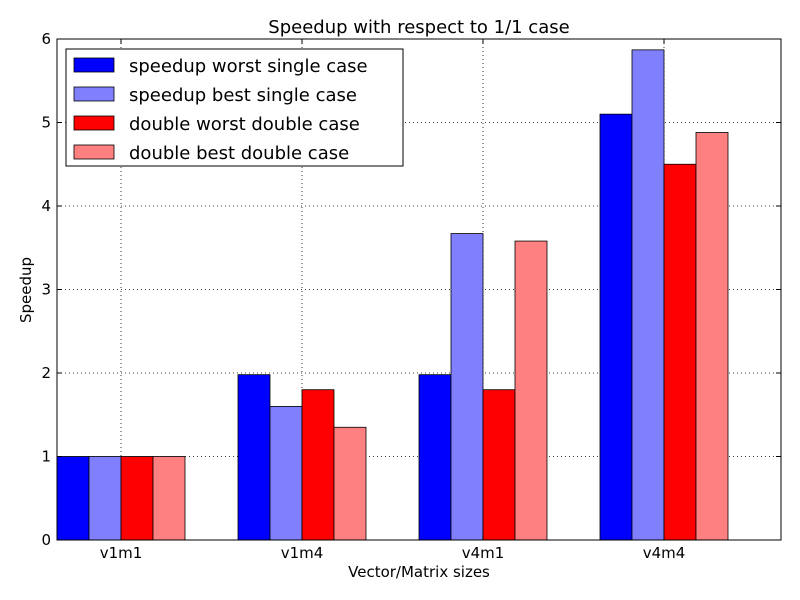 This screenshot has height=600, width=800. I want to click on y-axis-label: Speedup, so click(26, 290).